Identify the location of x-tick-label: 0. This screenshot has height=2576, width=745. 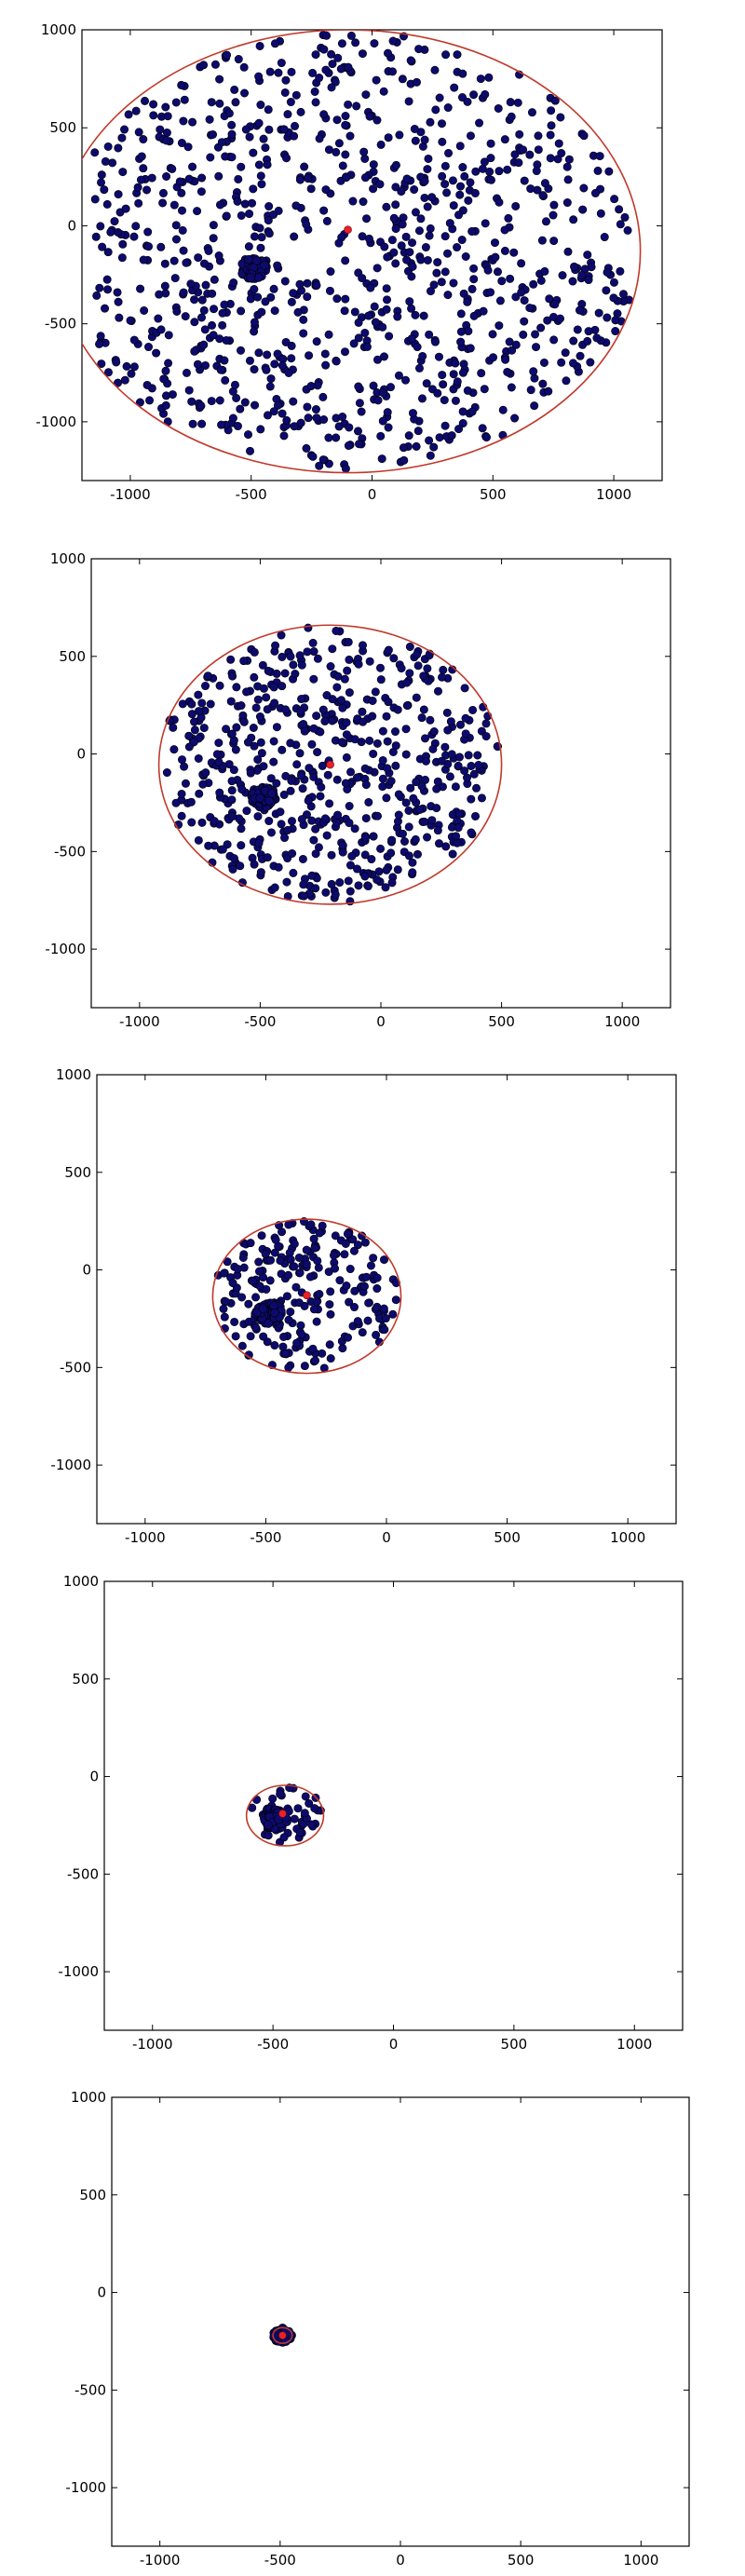
(394, 2044).